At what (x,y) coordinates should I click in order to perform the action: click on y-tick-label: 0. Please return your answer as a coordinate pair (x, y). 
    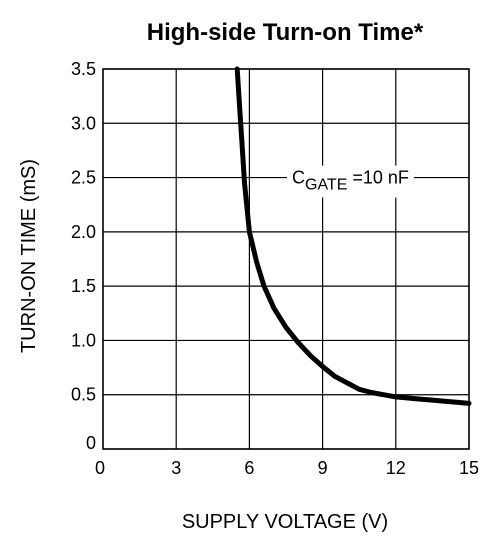
    Looking at the image, I should click on (91, 443).